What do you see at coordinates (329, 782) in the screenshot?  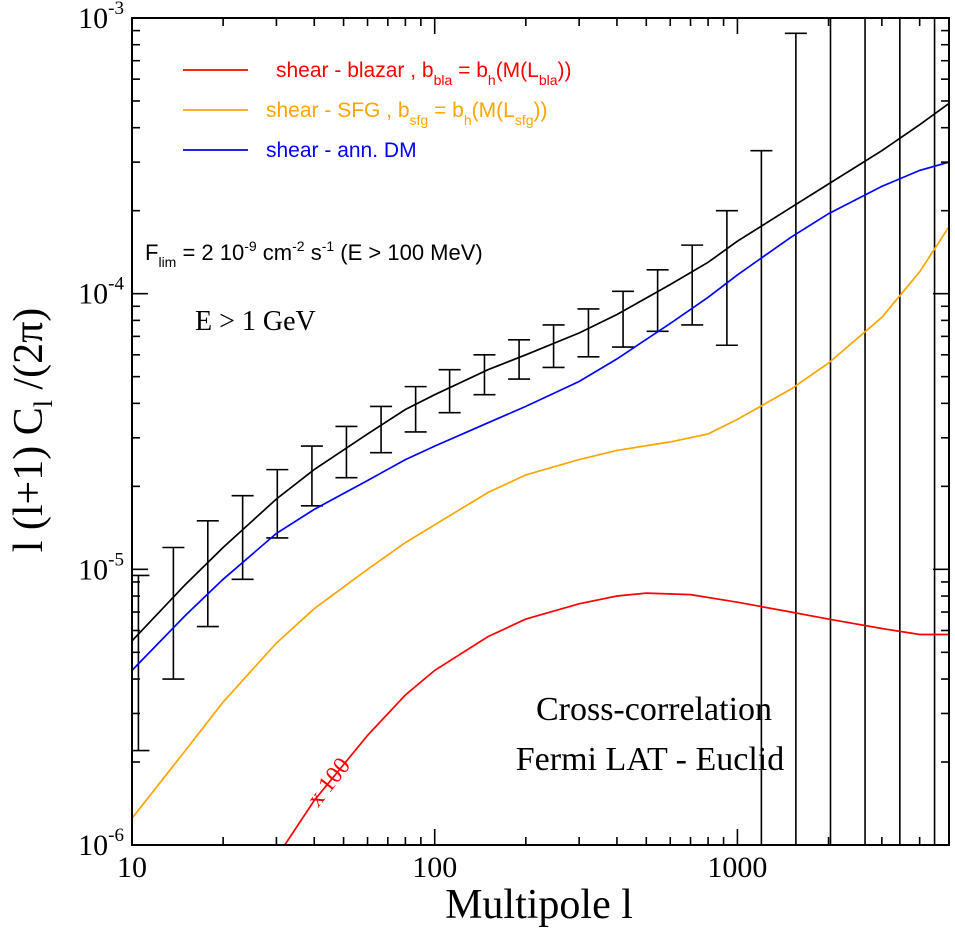 I see `x100-label: x 100` at bounding box center [329, 782].